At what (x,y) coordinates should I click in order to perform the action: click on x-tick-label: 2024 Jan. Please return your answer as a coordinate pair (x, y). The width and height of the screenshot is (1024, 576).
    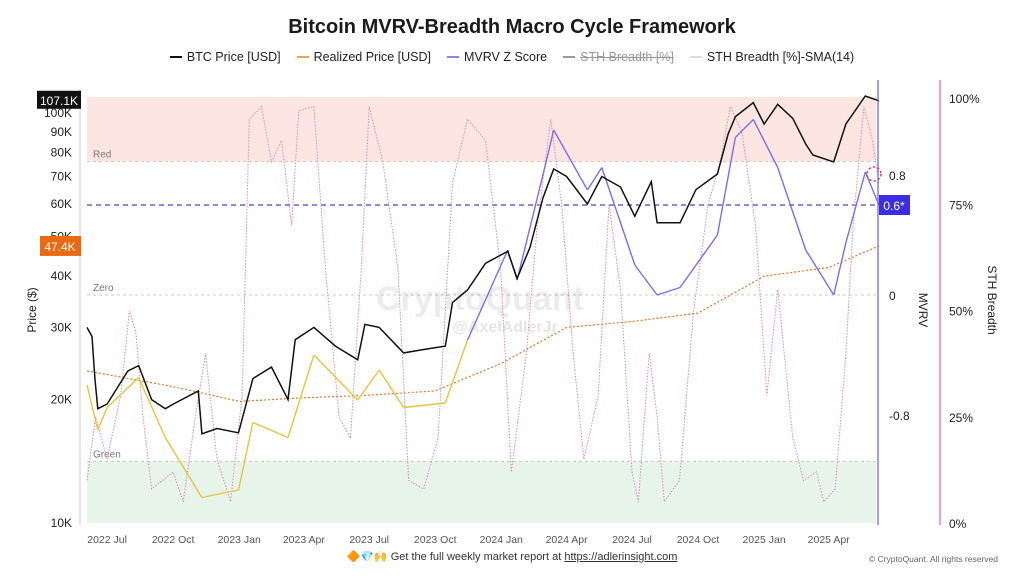
    Looking at the image, I should click on (501, 540).